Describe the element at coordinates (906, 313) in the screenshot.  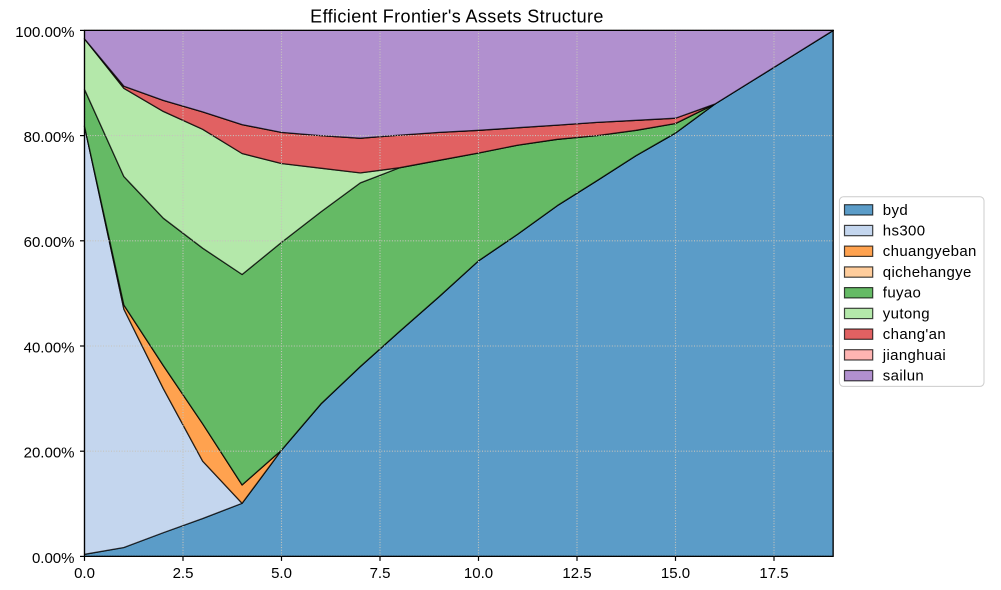
I see `svg-text: yutong` at that location.